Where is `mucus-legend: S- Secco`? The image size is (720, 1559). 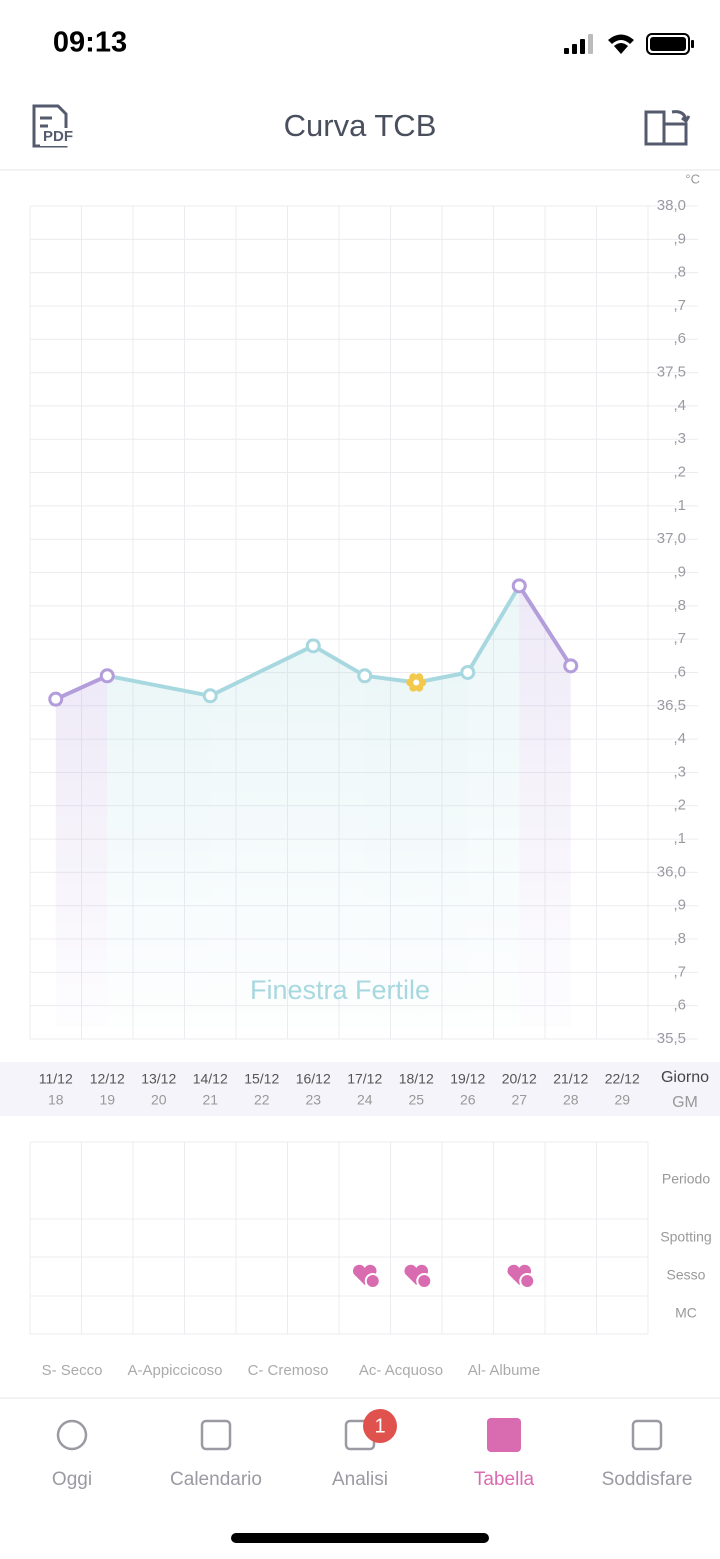 mucus-legend: S- Secco is located at coordinates (72, 1370).